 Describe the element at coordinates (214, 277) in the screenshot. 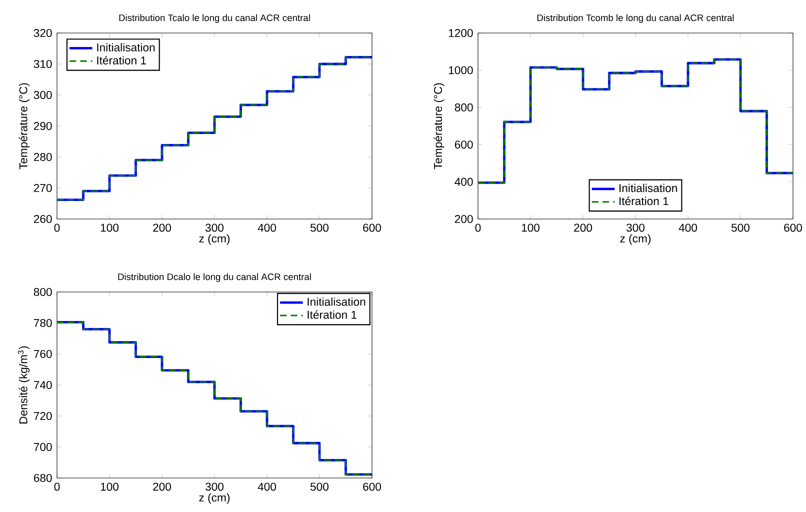

I see `chart-title: Distribution Dcalo le long du canal ACR central` at that location.